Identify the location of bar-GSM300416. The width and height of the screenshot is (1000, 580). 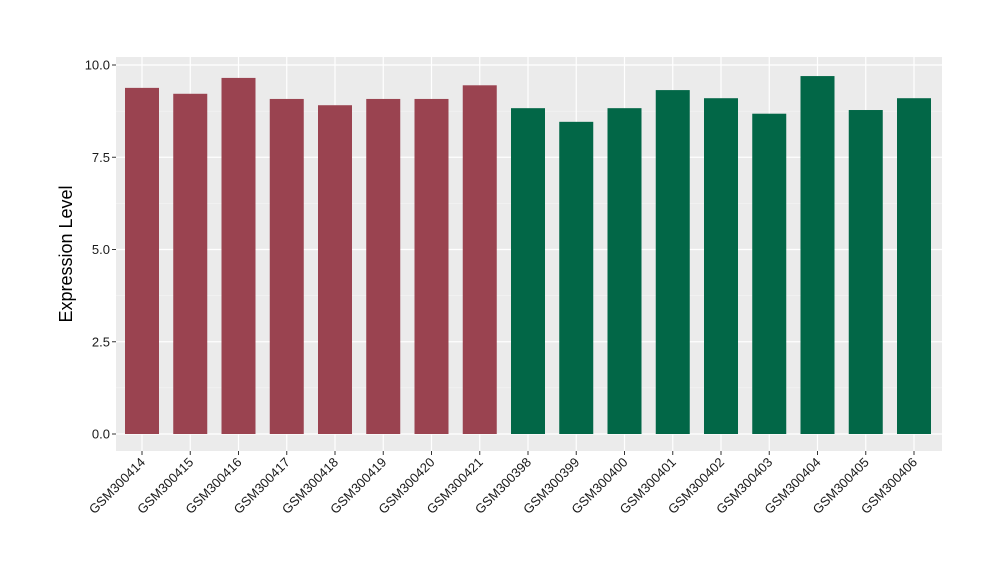
(238, 255).